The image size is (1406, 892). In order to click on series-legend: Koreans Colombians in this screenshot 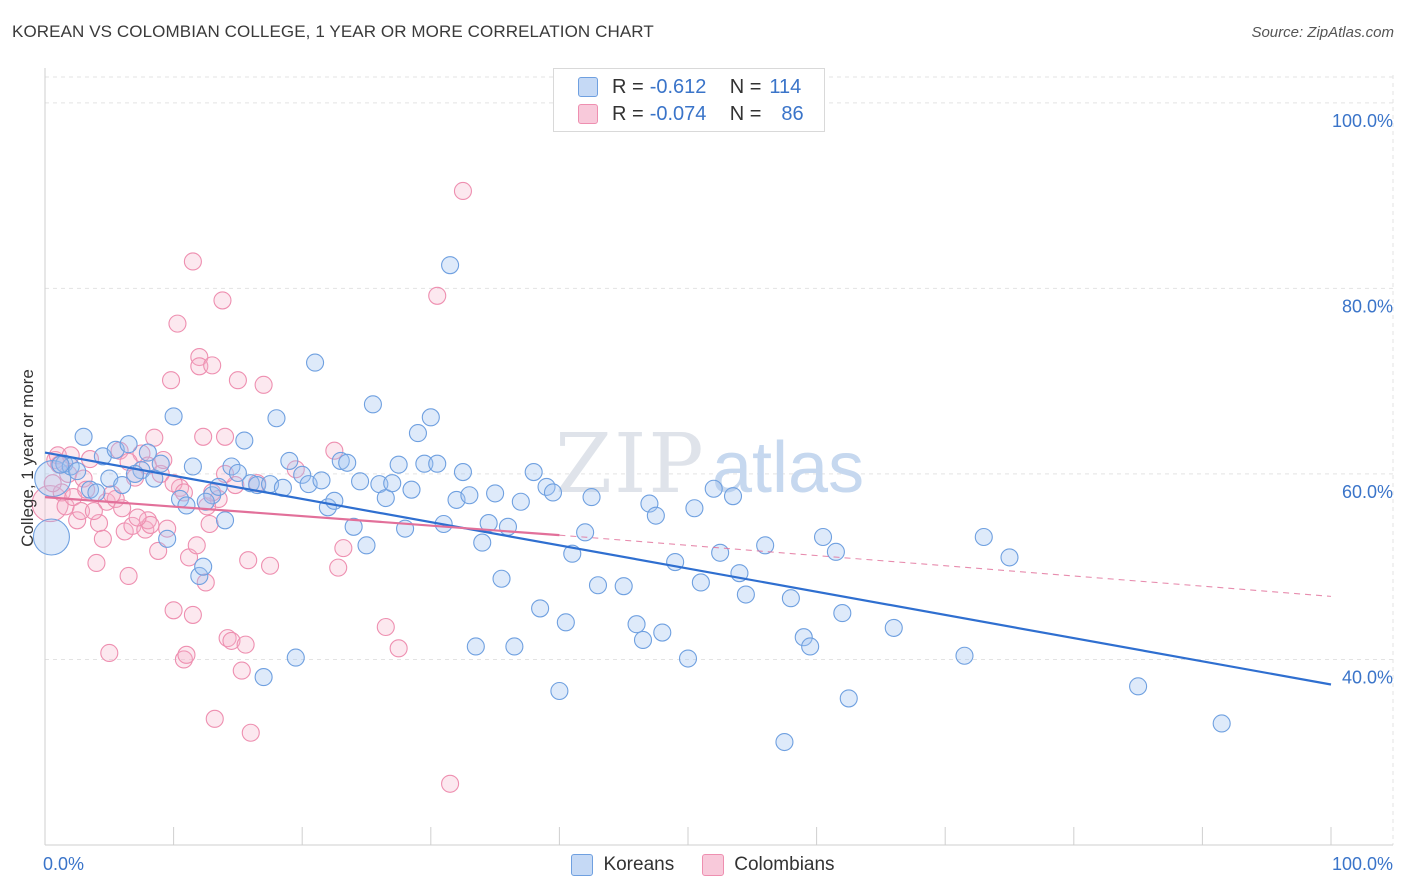, I will do `click(703, 865)`.